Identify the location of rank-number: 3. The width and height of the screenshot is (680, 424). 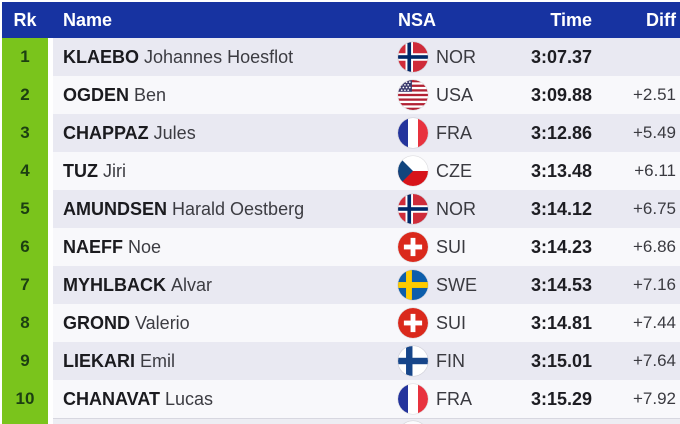
(25, 132).